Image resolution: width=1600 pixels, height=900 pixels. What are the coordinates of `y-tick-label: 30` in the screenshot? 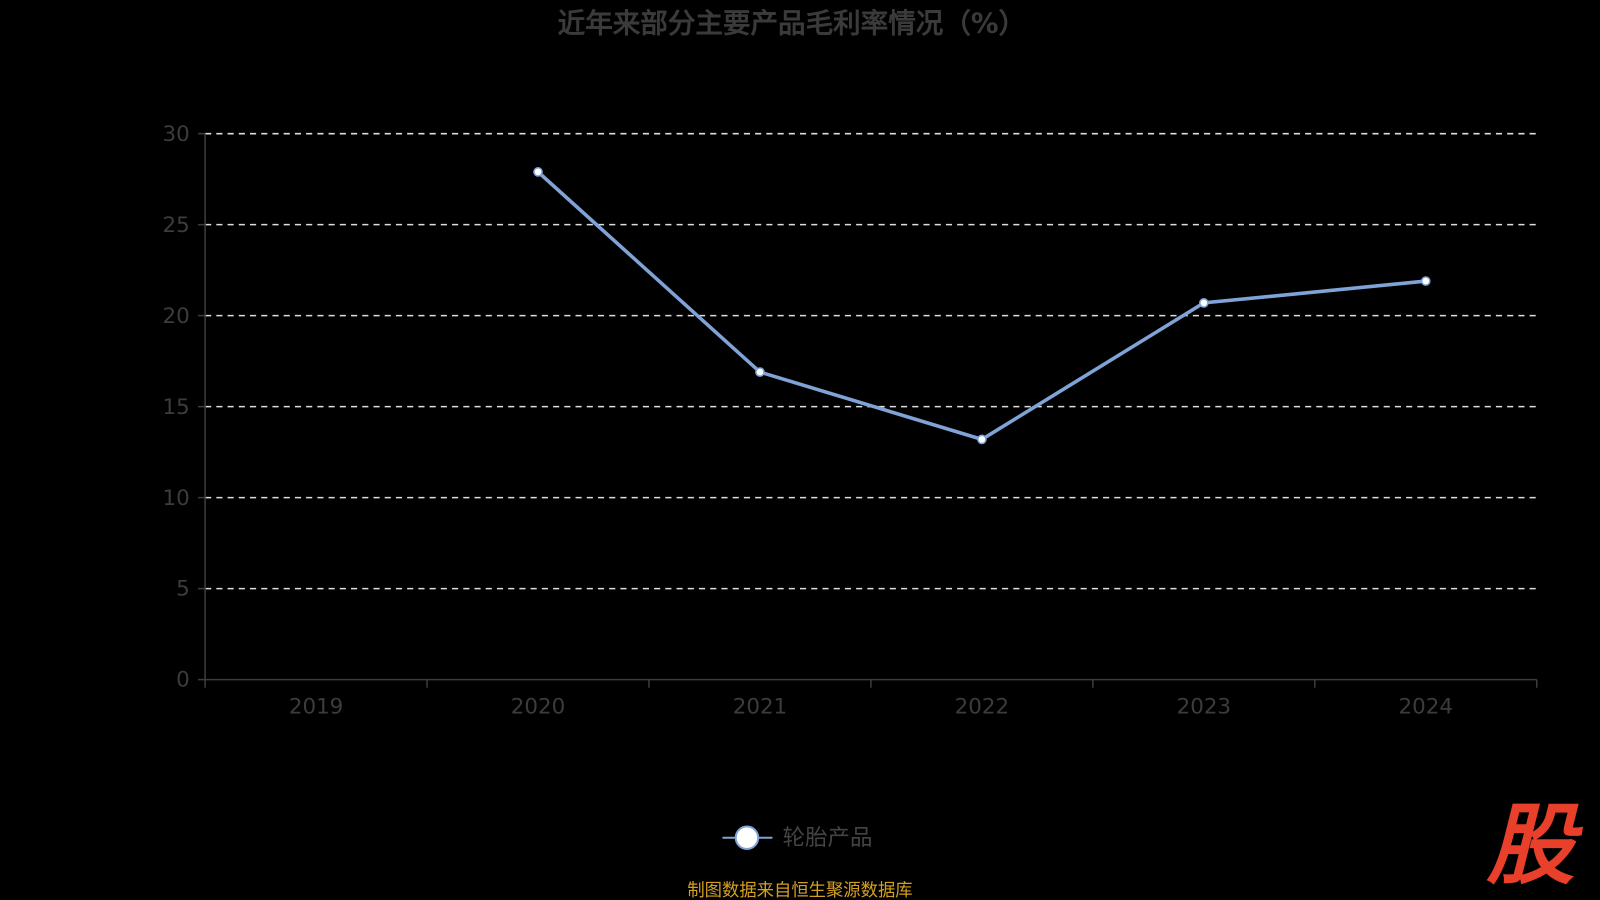 It's located at (176, 134).